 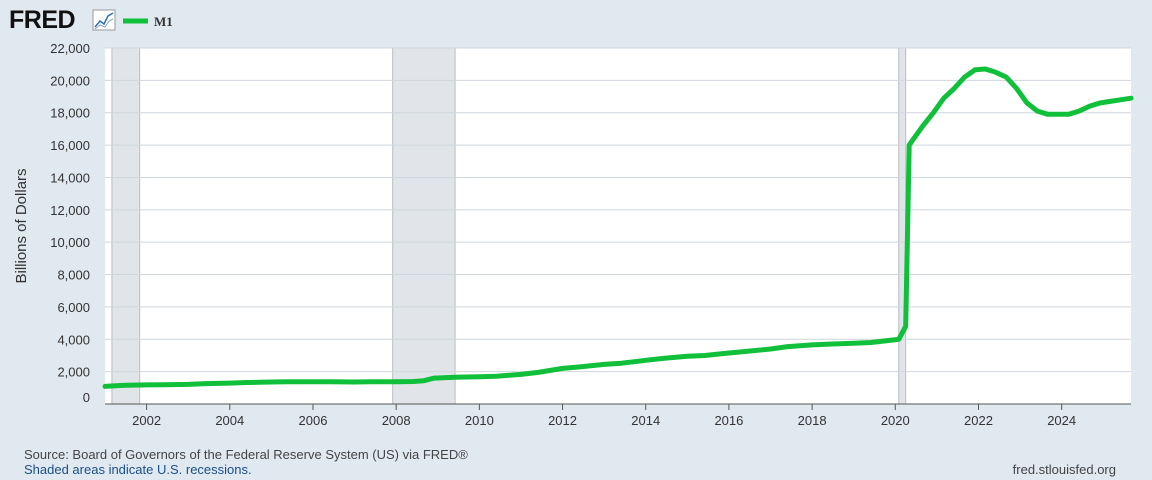 I want to click on x-tick-2: 2006, so click(x=313, y=420).